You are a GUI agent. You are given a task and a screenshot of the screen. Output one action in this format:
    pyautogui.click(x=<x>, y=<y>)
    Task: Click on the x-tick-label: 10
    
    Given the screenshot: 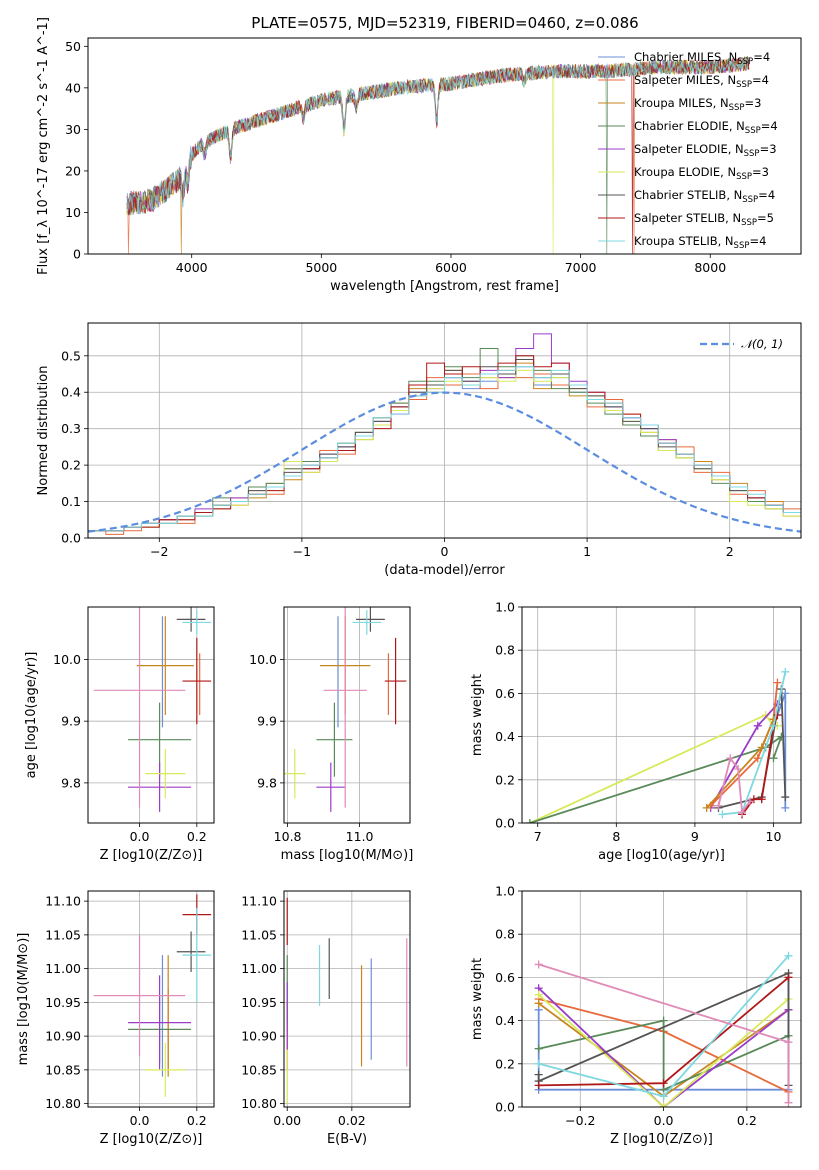 What is the action you would take?
    pyautogui.click(x=774, y=836)
    